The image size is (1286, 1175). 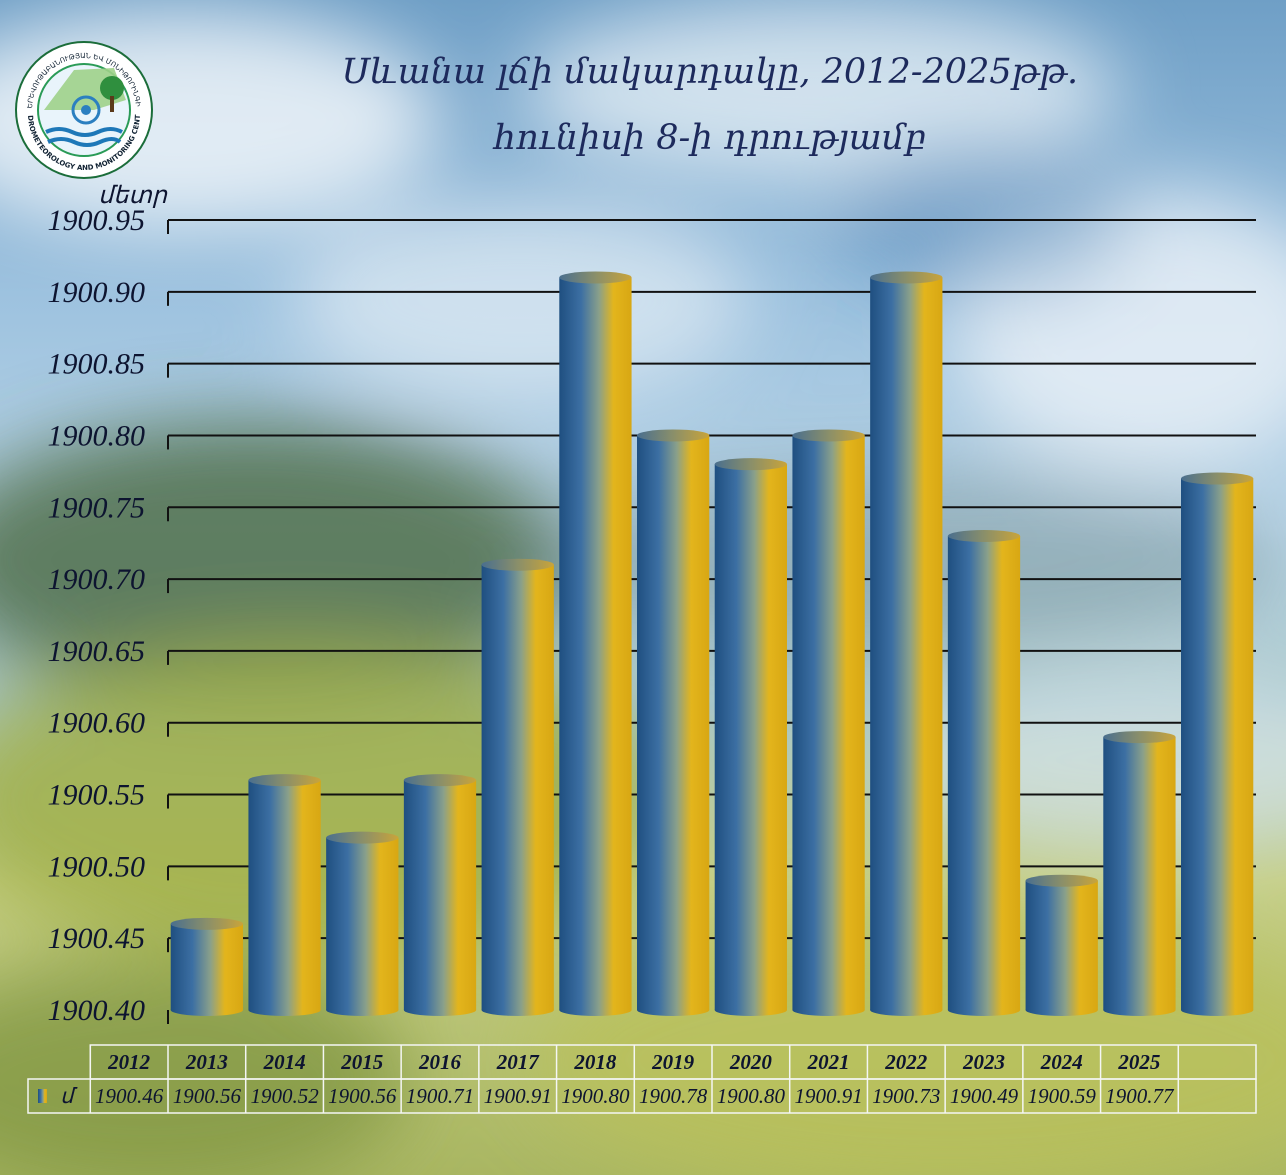 I want to click on bar-2012, so click(x=206, y=966).